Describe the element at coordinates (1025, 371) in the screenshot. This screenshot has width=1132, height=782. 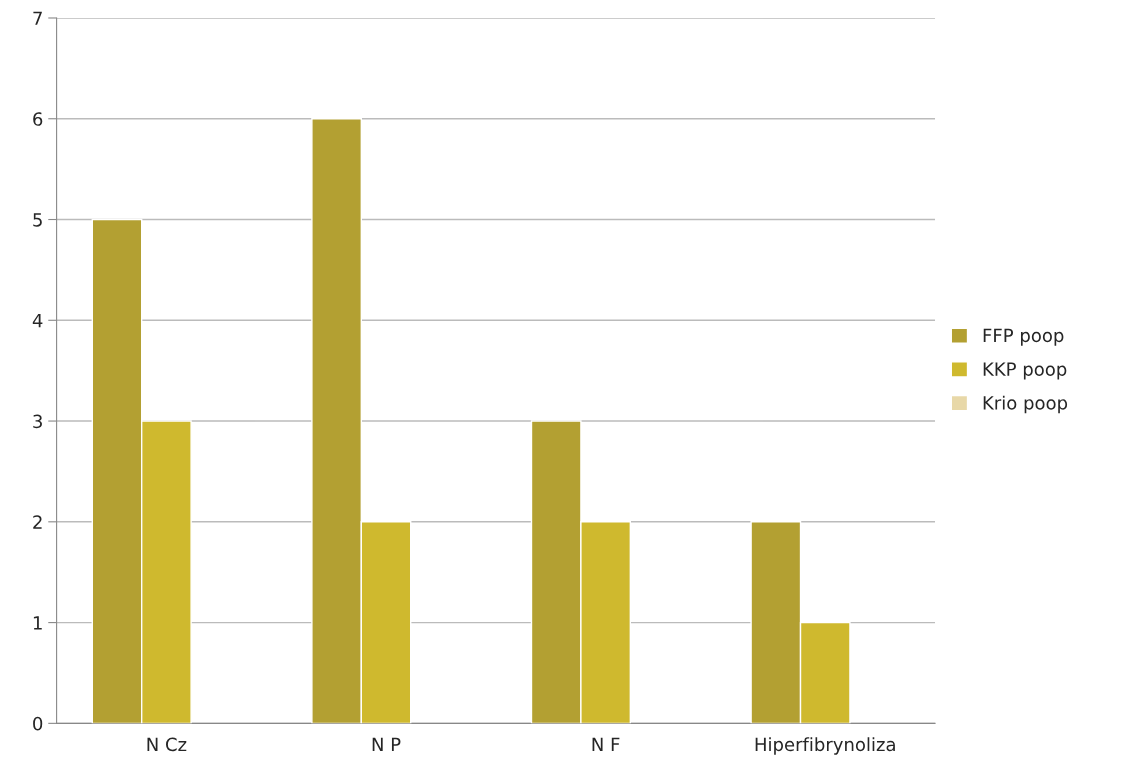
I see `legend-label: KKP poop` at that location.